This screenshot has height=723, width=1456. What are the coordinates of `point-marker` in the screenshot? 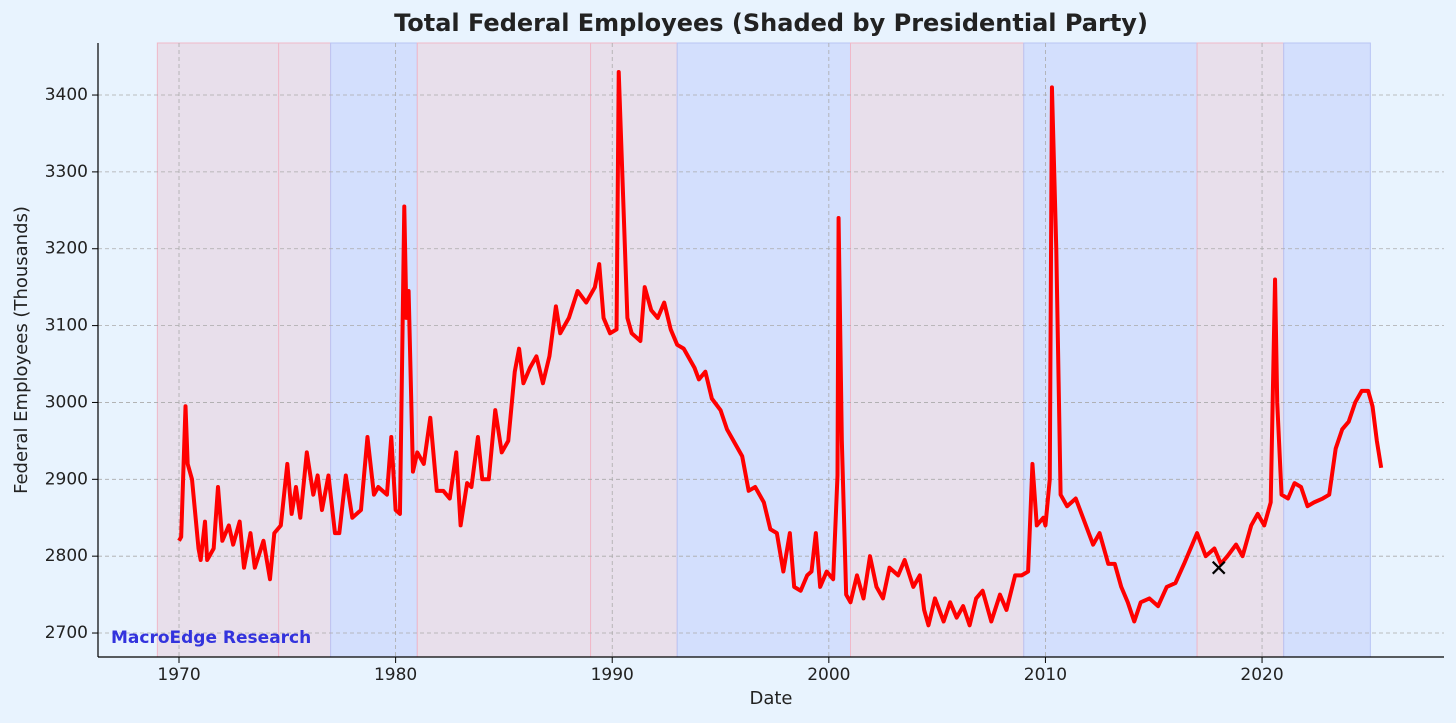 It's located at (1218, 567).